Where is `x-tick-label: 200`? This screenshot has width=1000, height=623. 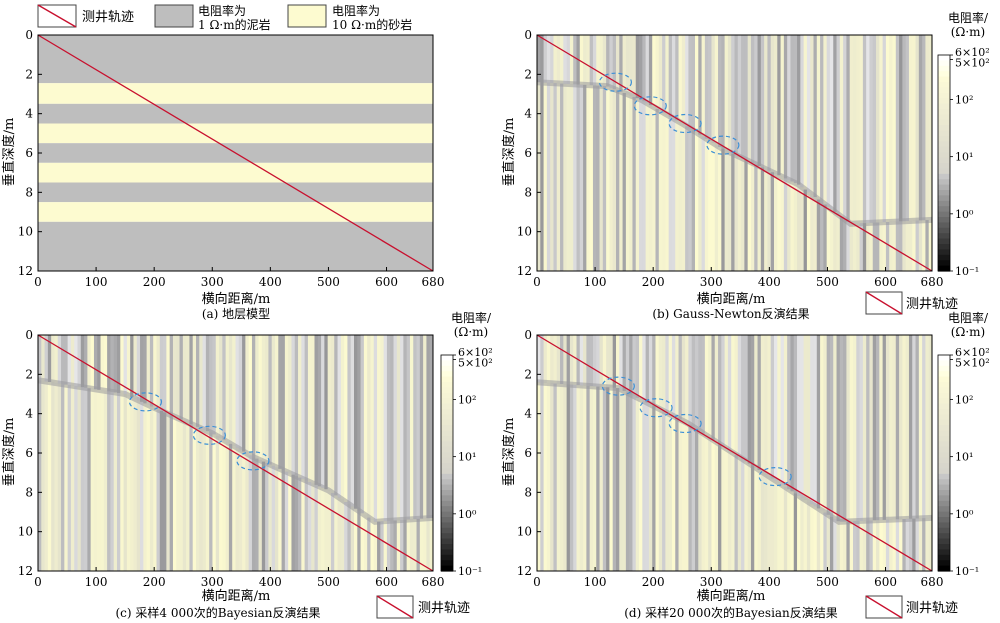
x-tick-label: 200 is located at coordinates (653, 282).